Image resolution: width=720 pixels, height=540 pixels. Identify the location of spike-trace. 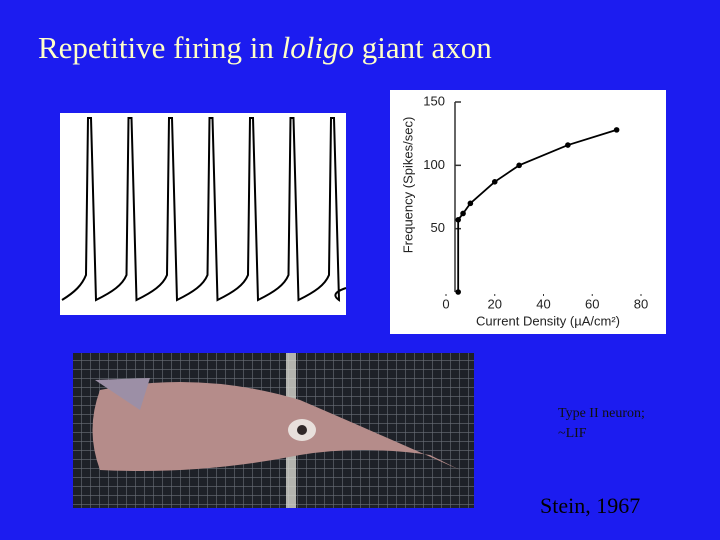
(204, 209).